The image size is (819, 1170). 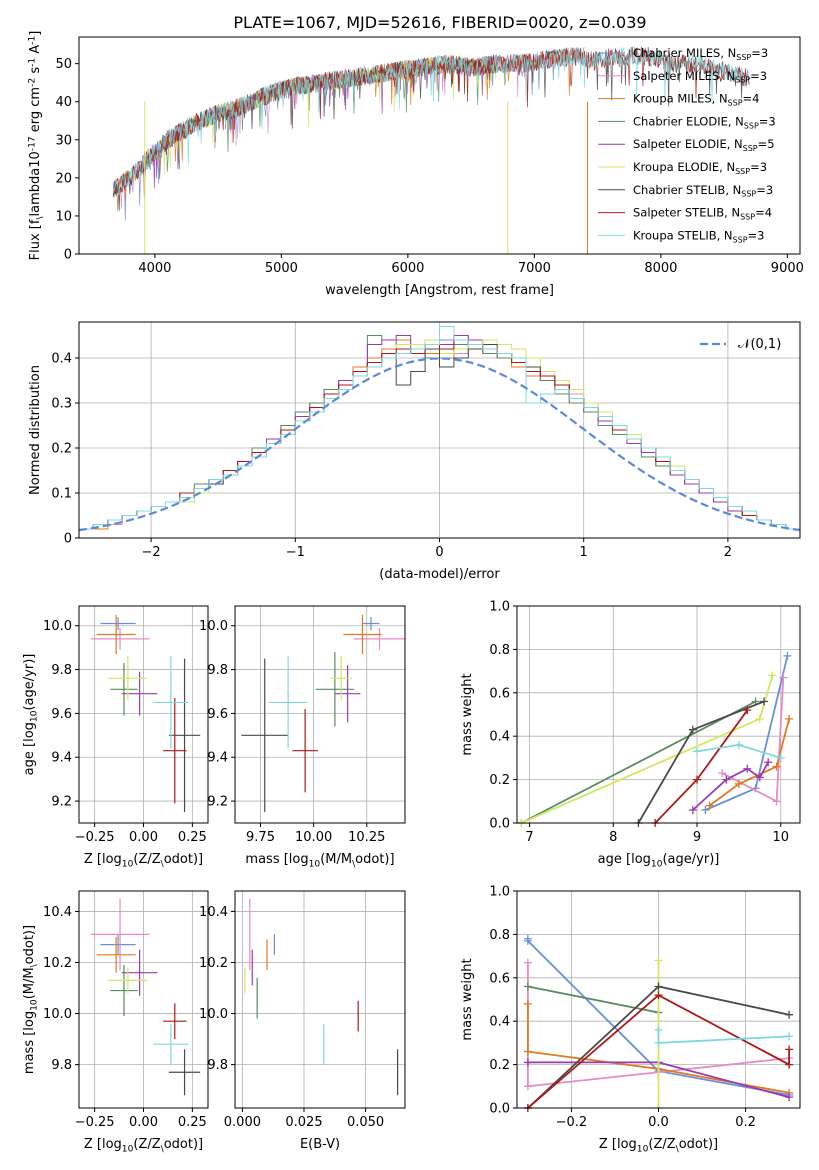 I want to click on legend-label: Chabrier STELIB, NSSP=3, so click(x=703, y=191).